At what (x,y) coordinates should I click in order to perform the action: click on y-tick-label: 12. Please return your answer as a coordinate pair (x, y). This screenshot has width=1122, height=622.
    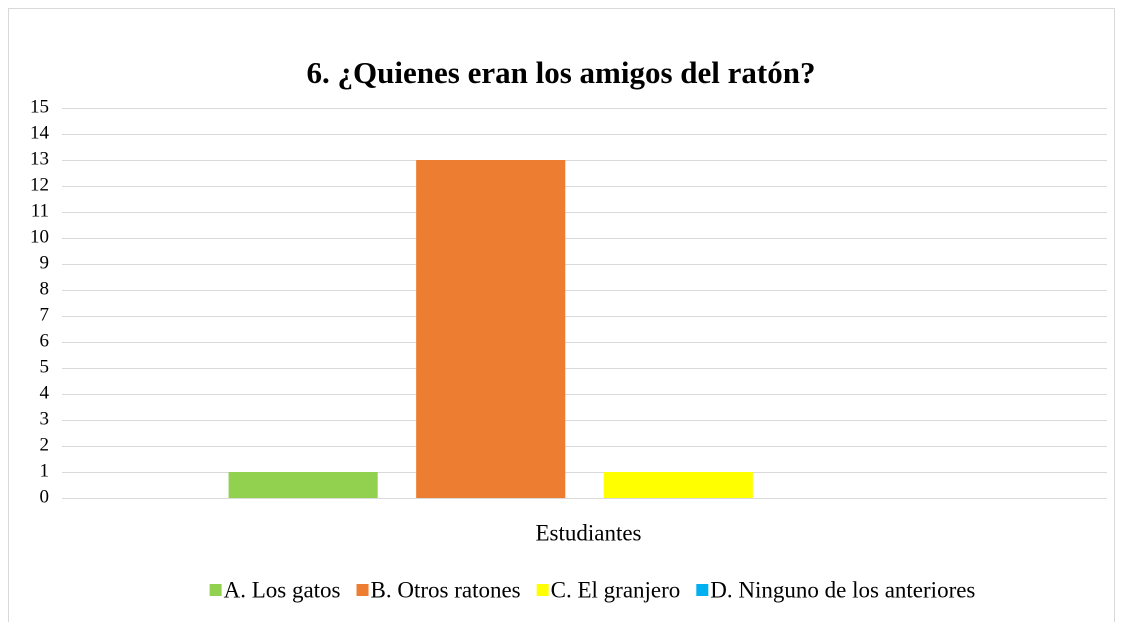
    Looking at the image, I should click on (39, 184).